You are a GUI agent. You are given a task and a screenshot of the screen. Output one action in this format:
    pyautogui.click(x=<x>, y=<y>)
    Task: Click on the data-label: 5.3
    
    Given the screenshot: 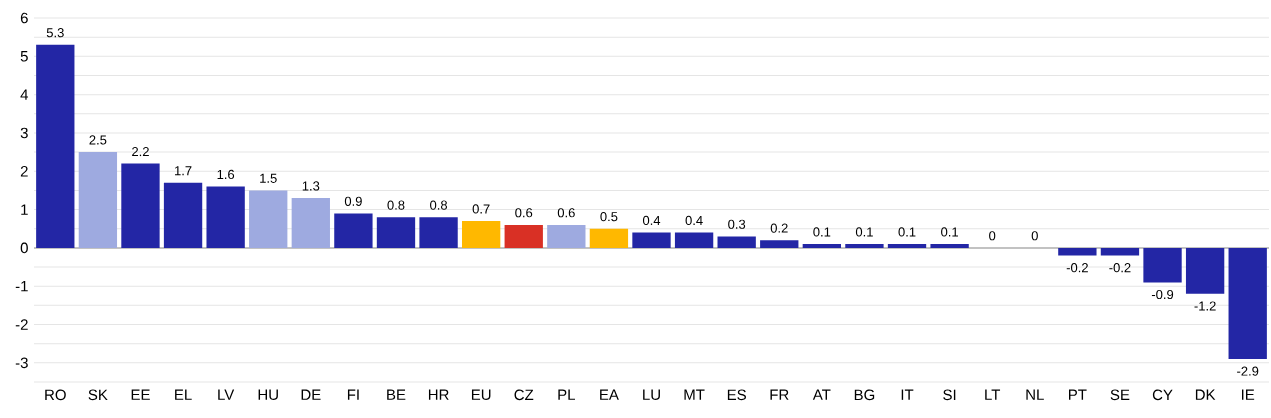 What is the action you would take?
    pyautogui.click(x=55, y=33)
    